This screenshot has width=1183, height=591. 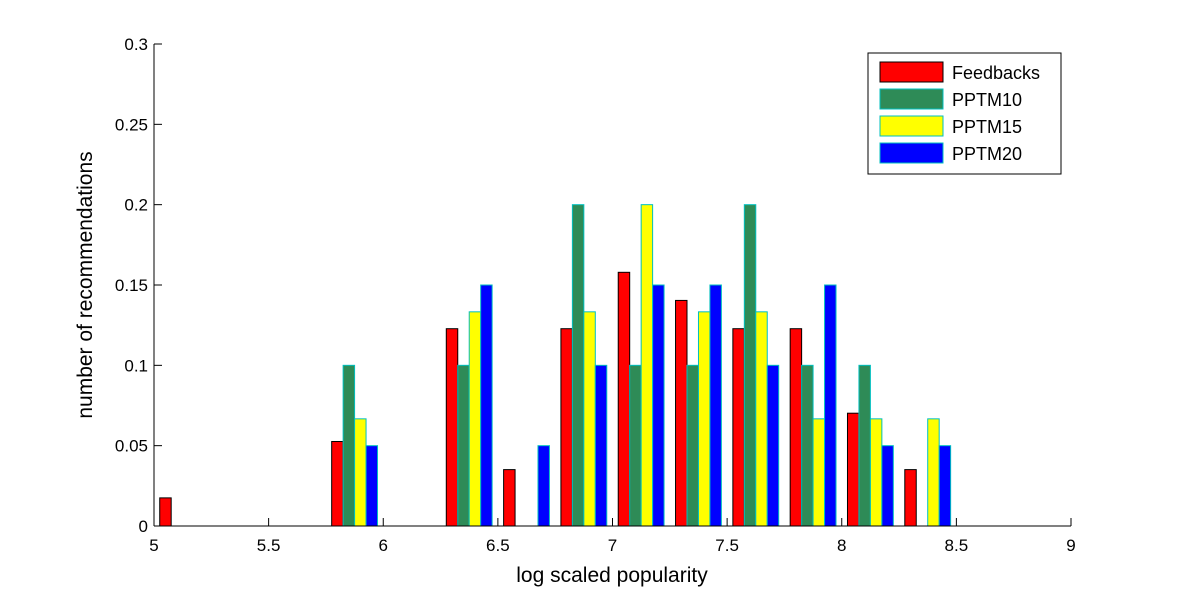 I want to click on x-tick-label: 6, so click(x=383, y=545).